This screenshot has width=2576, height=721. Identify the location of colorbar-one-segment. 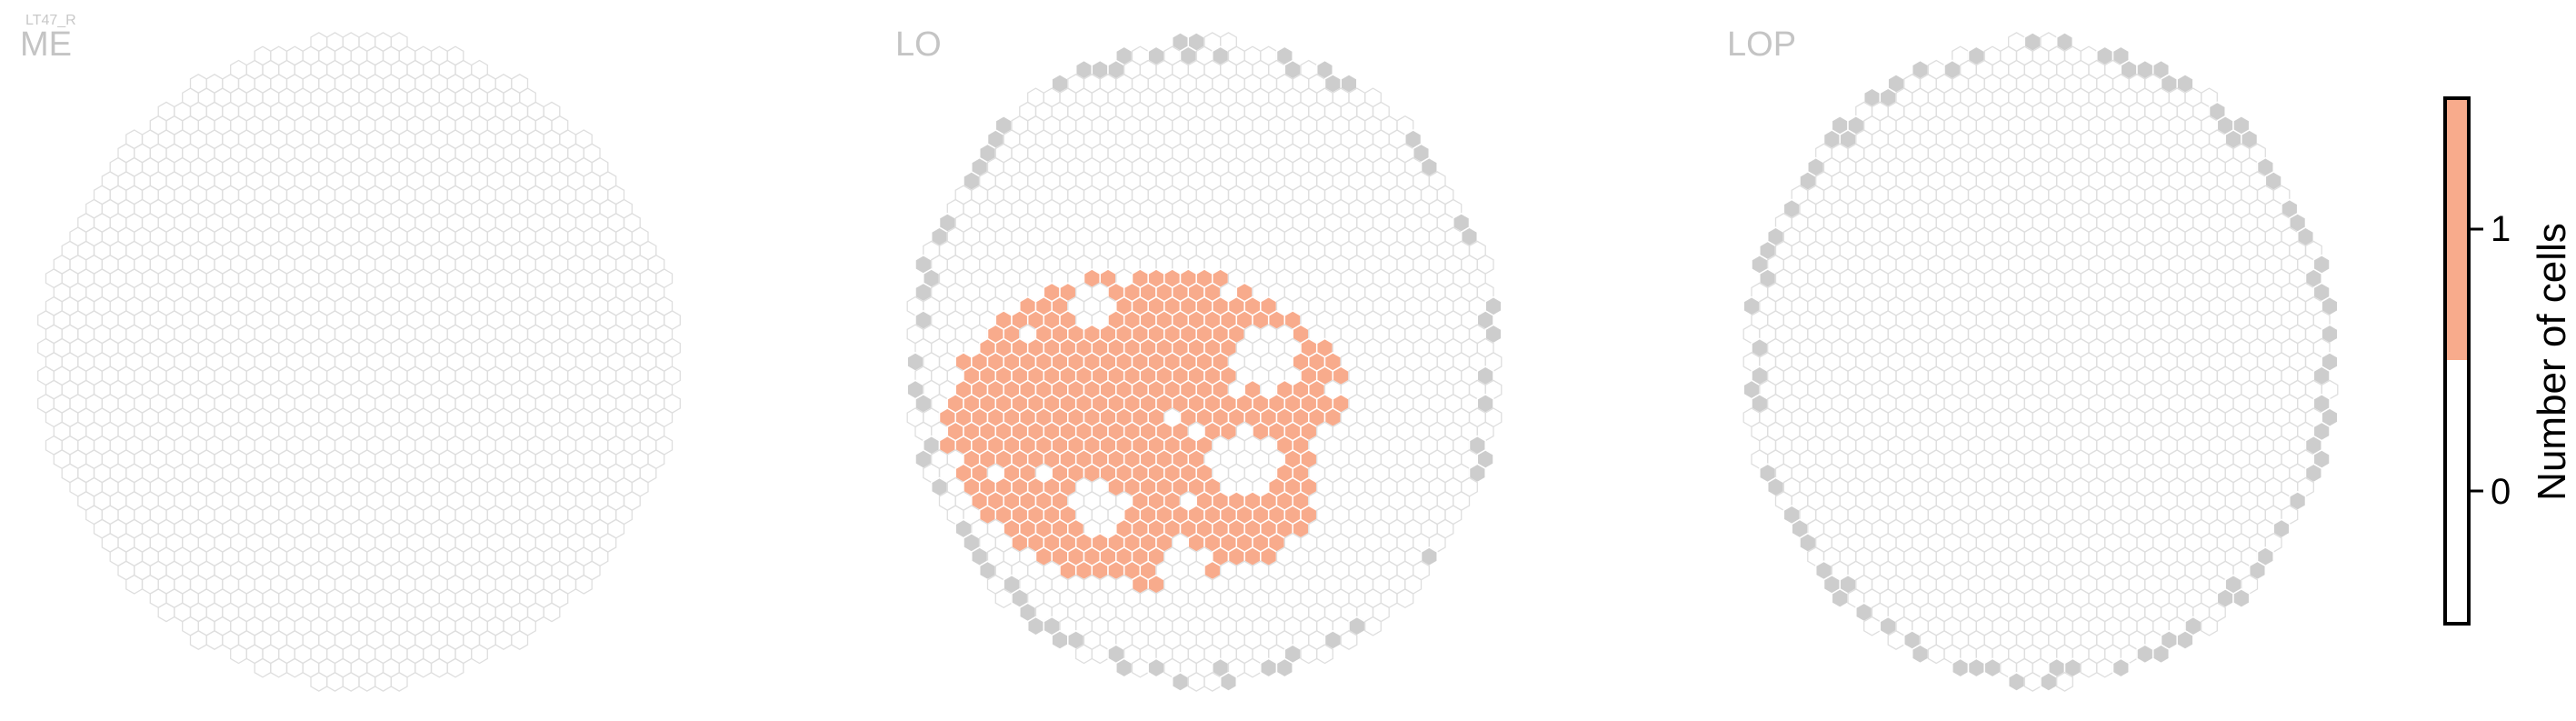
(2457, 229).